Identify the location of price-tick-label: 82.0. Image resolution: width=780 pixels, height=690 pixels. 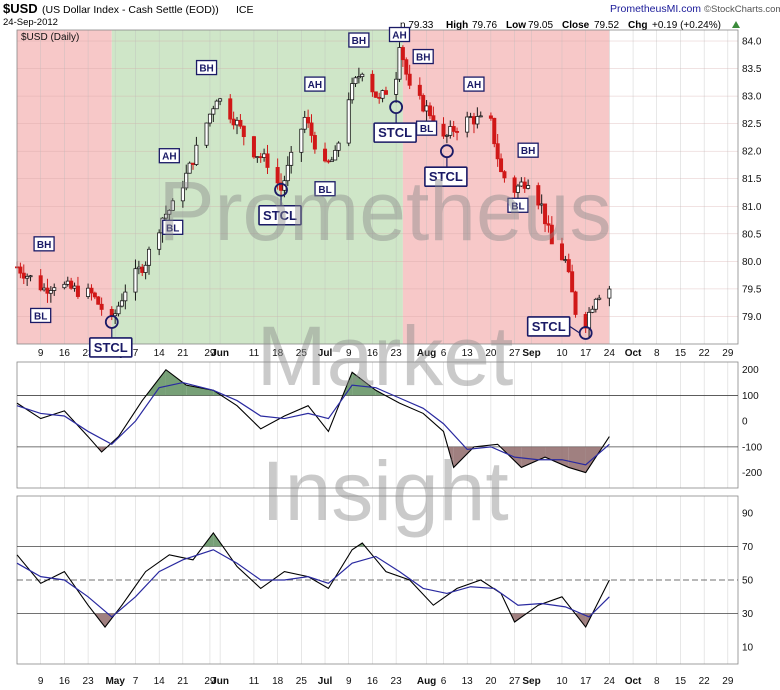
(752, 152).